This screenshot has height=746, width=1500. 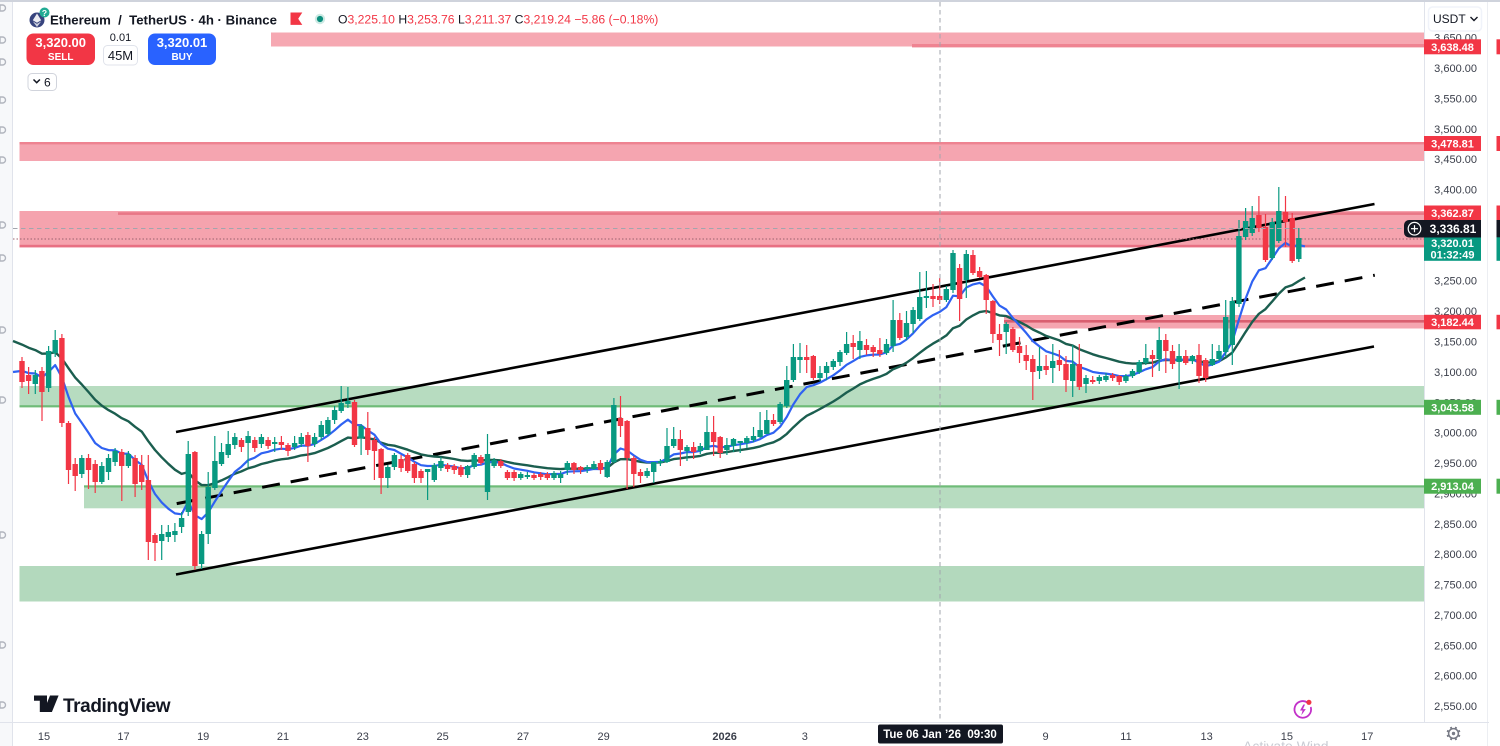 What do you see at coordinates (1452, 214) in the screenshot?
I see `svg-text: 3,362.87` at bounding box center [1452, 214].